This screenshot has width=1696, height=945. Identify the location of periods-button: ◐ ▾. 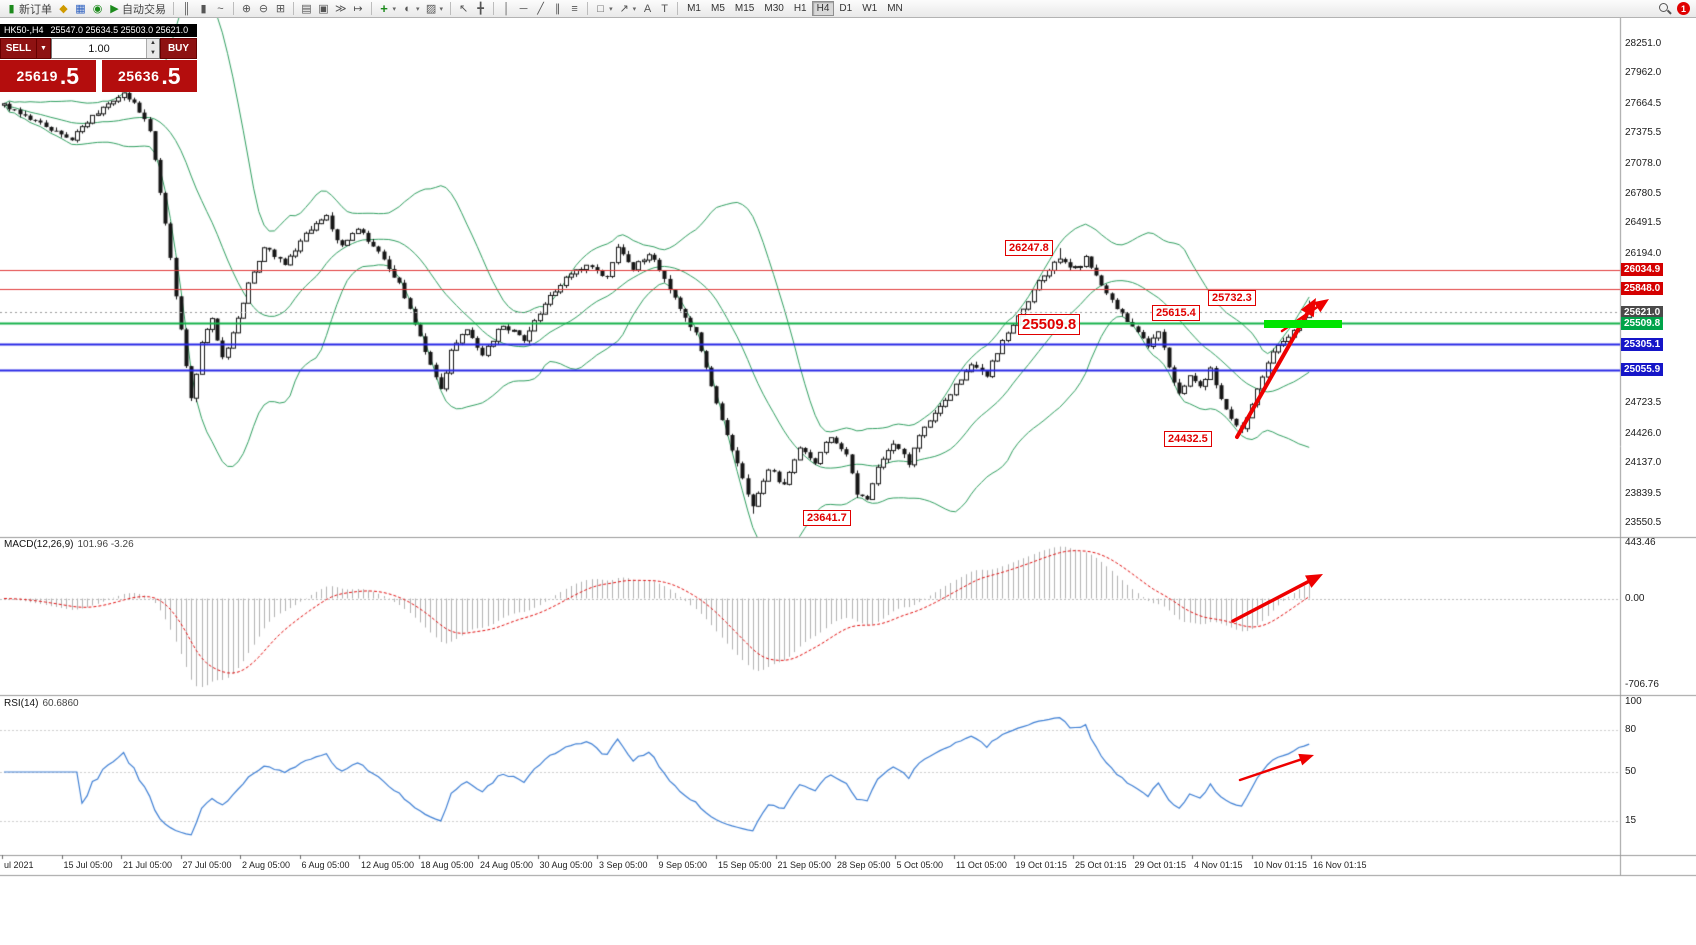
(411, 9).